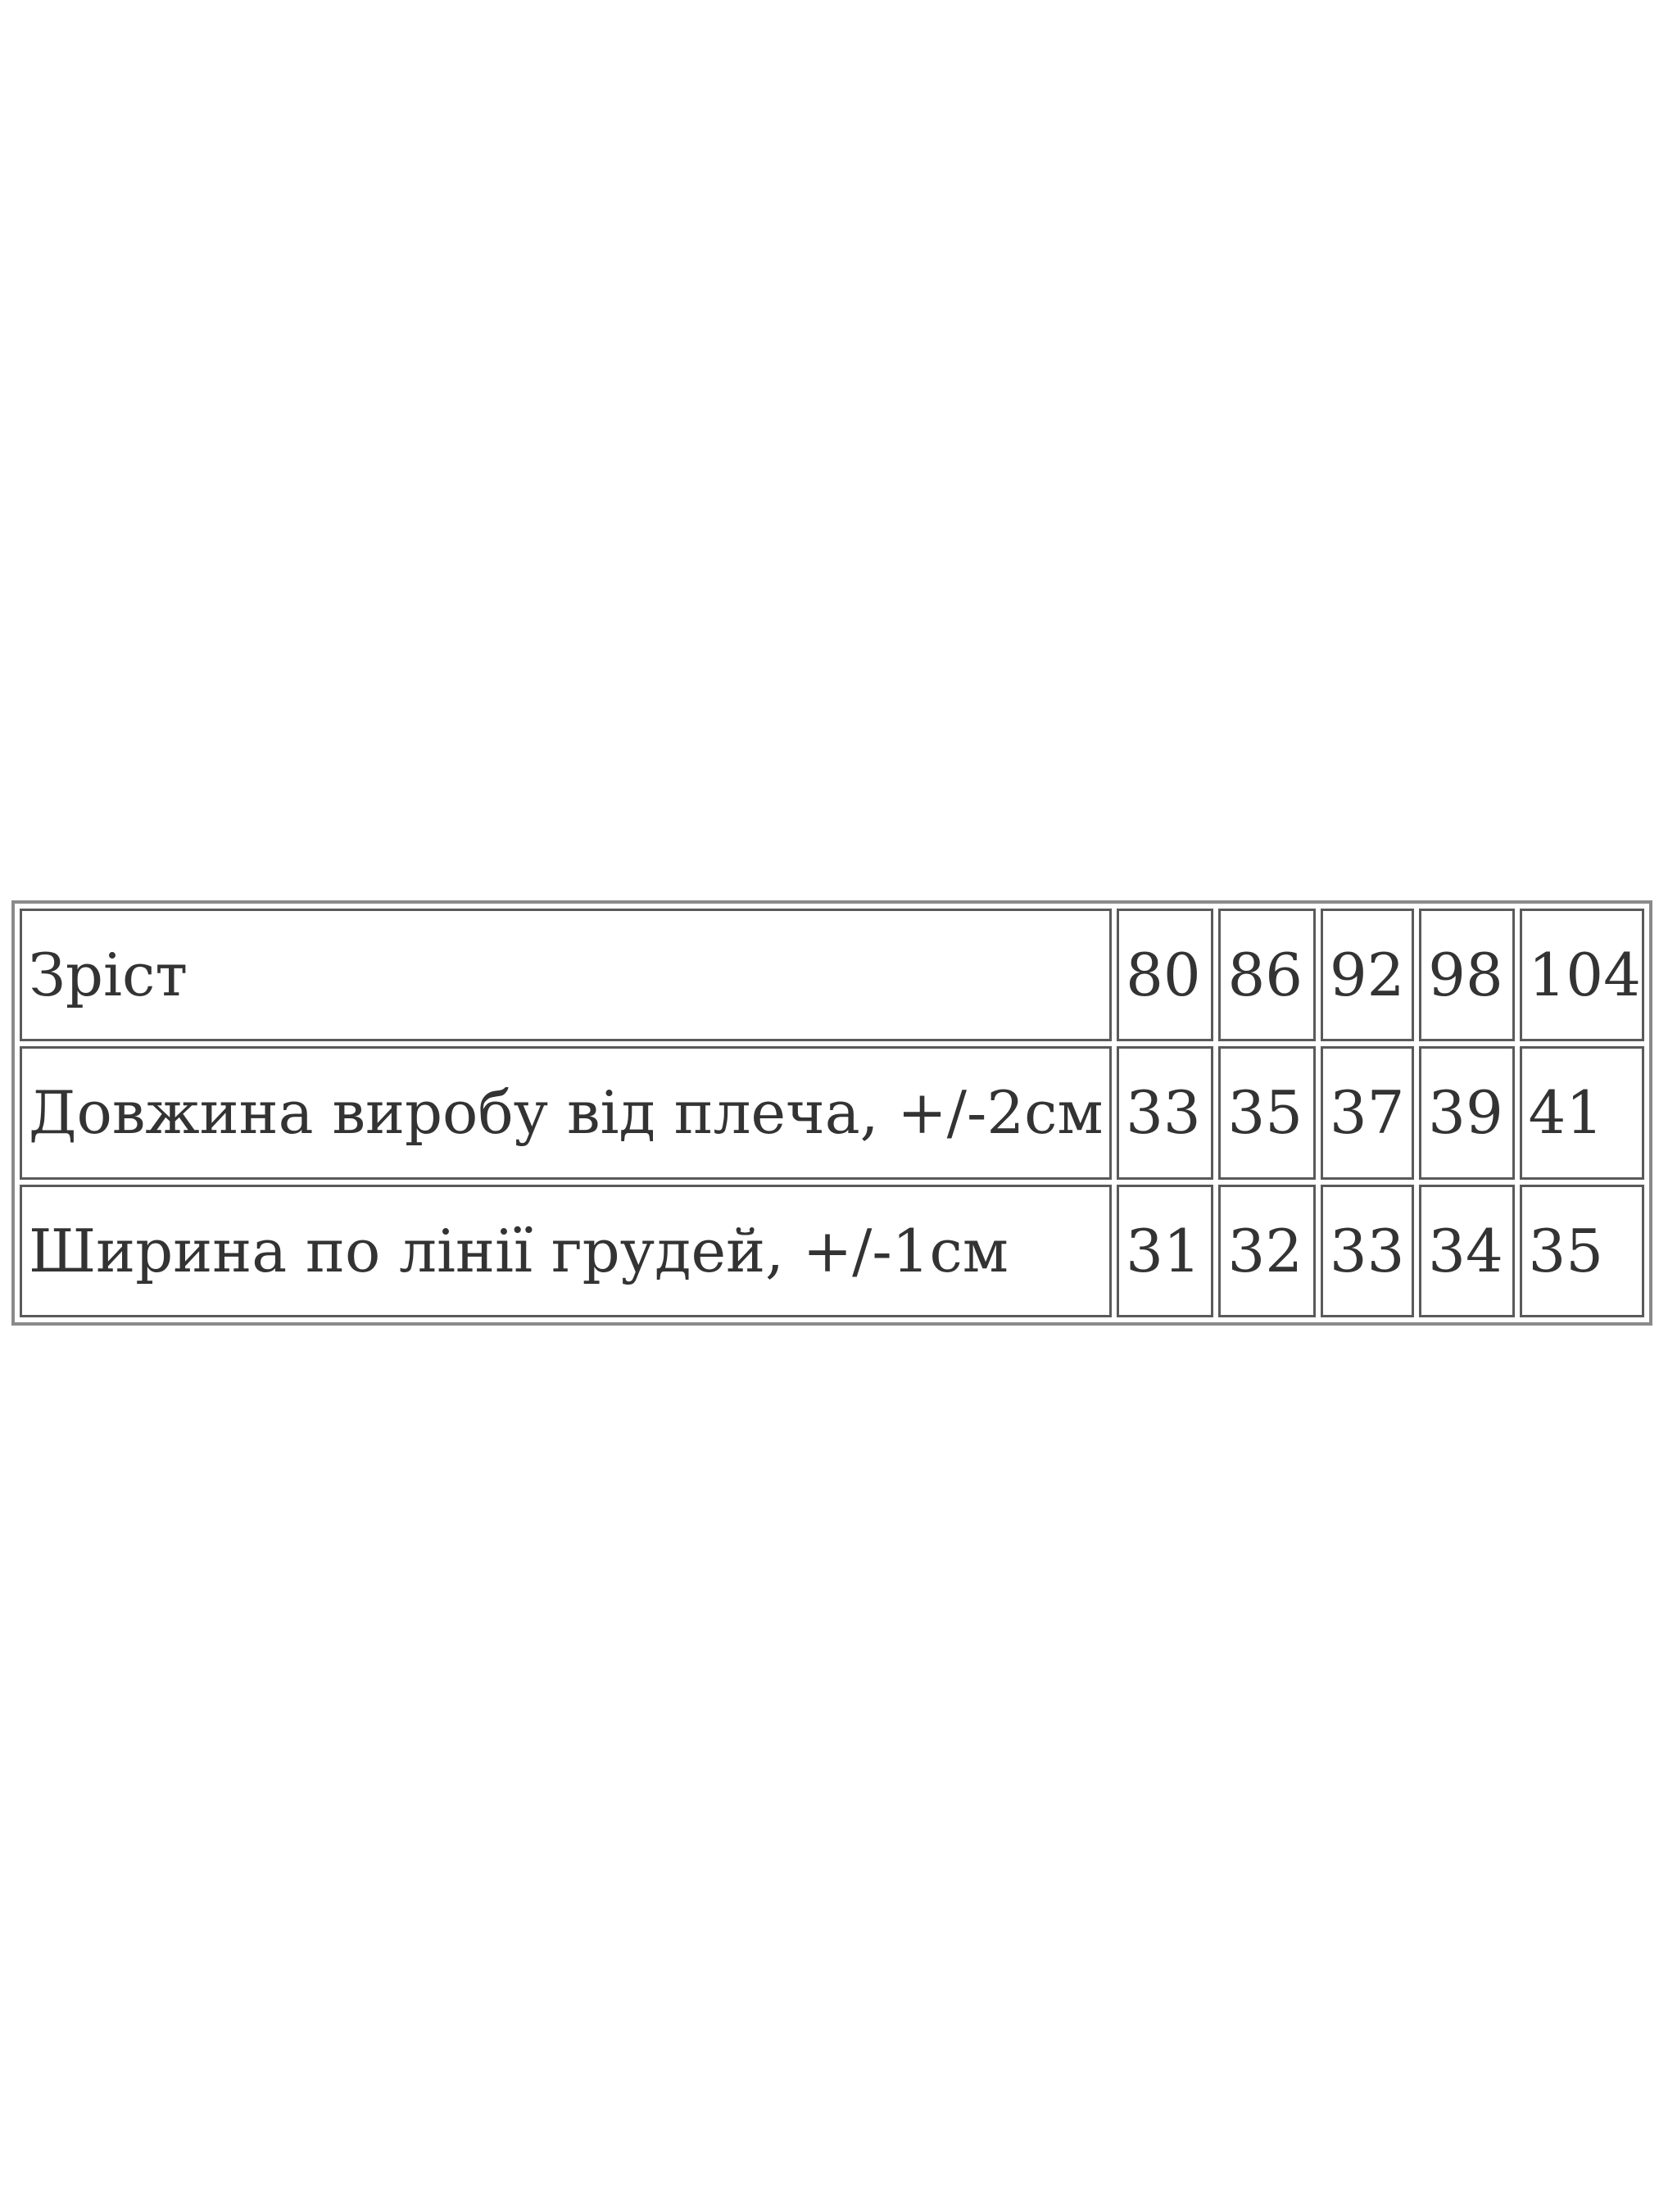 The height and width of the screenshot is (2212, 1659). What do you see at coordinates (1165, 975) in the screenshot?
I see `size-value: 80` at bounding box center [1165, 975].